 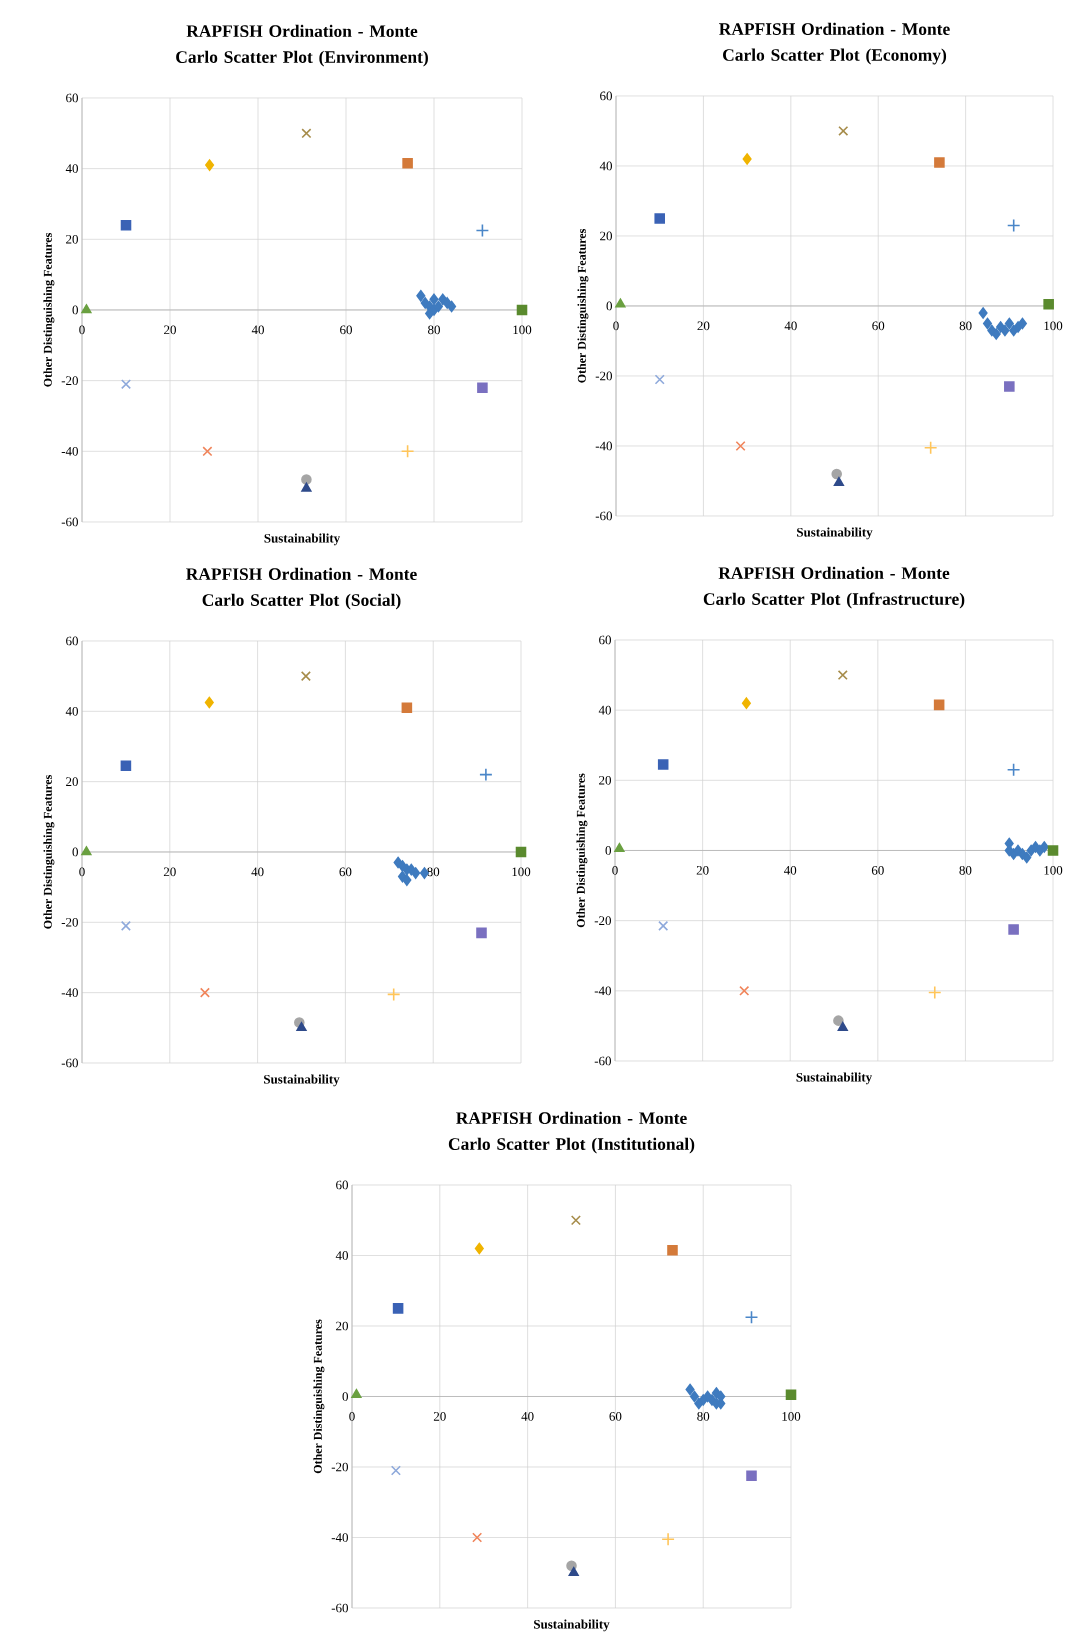 What do you see at coordinates (302, 45) in the screenshot?
I see `chart-title: RAPFISH Ordination - Monte Carlo Scatter Plot (Environment)` at bounding box center [302, 45].